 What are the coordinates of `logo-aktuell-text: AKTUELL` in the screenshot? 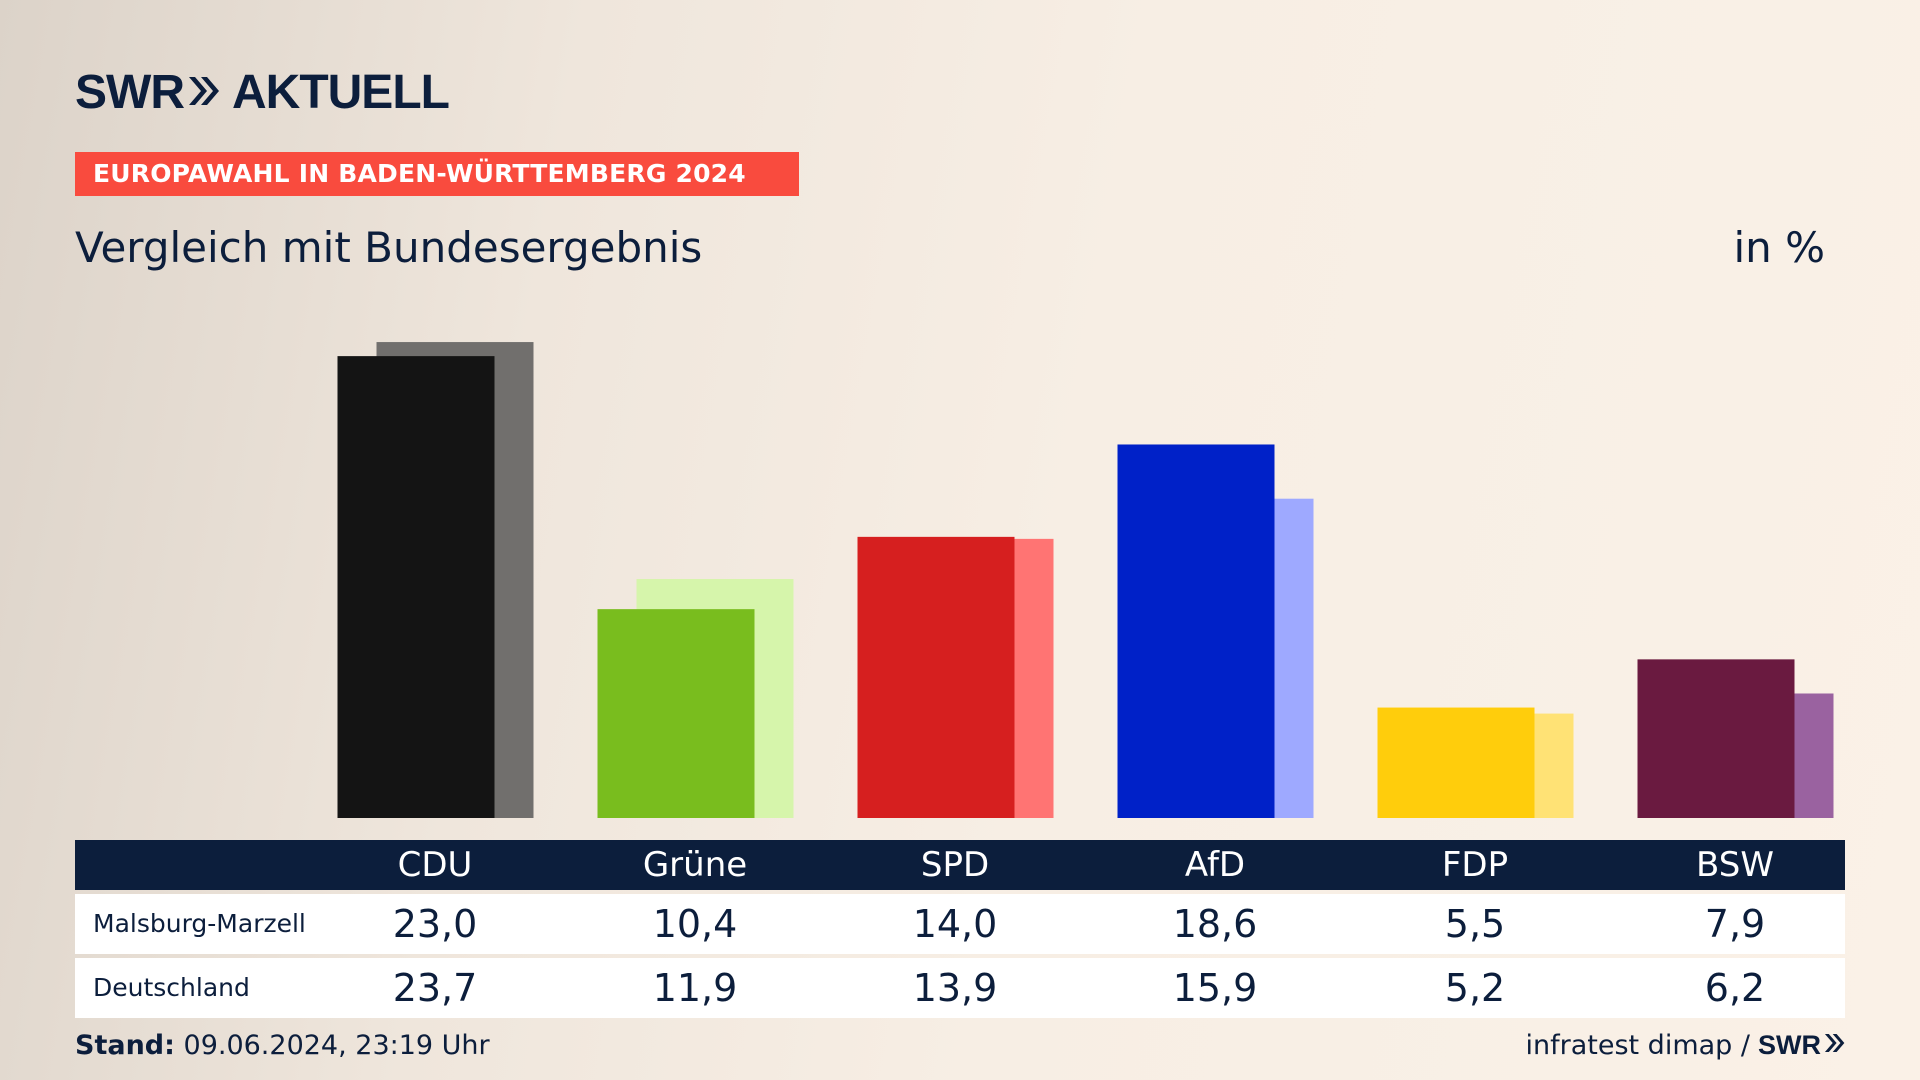 It's located at (340, 92).